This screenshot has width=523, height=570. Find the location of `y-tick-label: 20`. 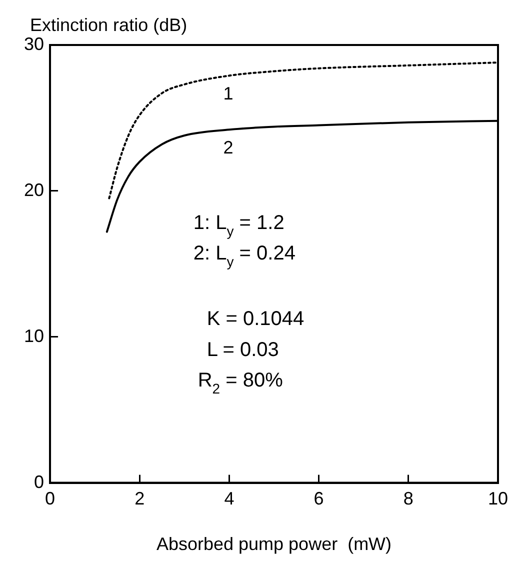

y-tick-label: 20 is located at coordinates (34, 190).